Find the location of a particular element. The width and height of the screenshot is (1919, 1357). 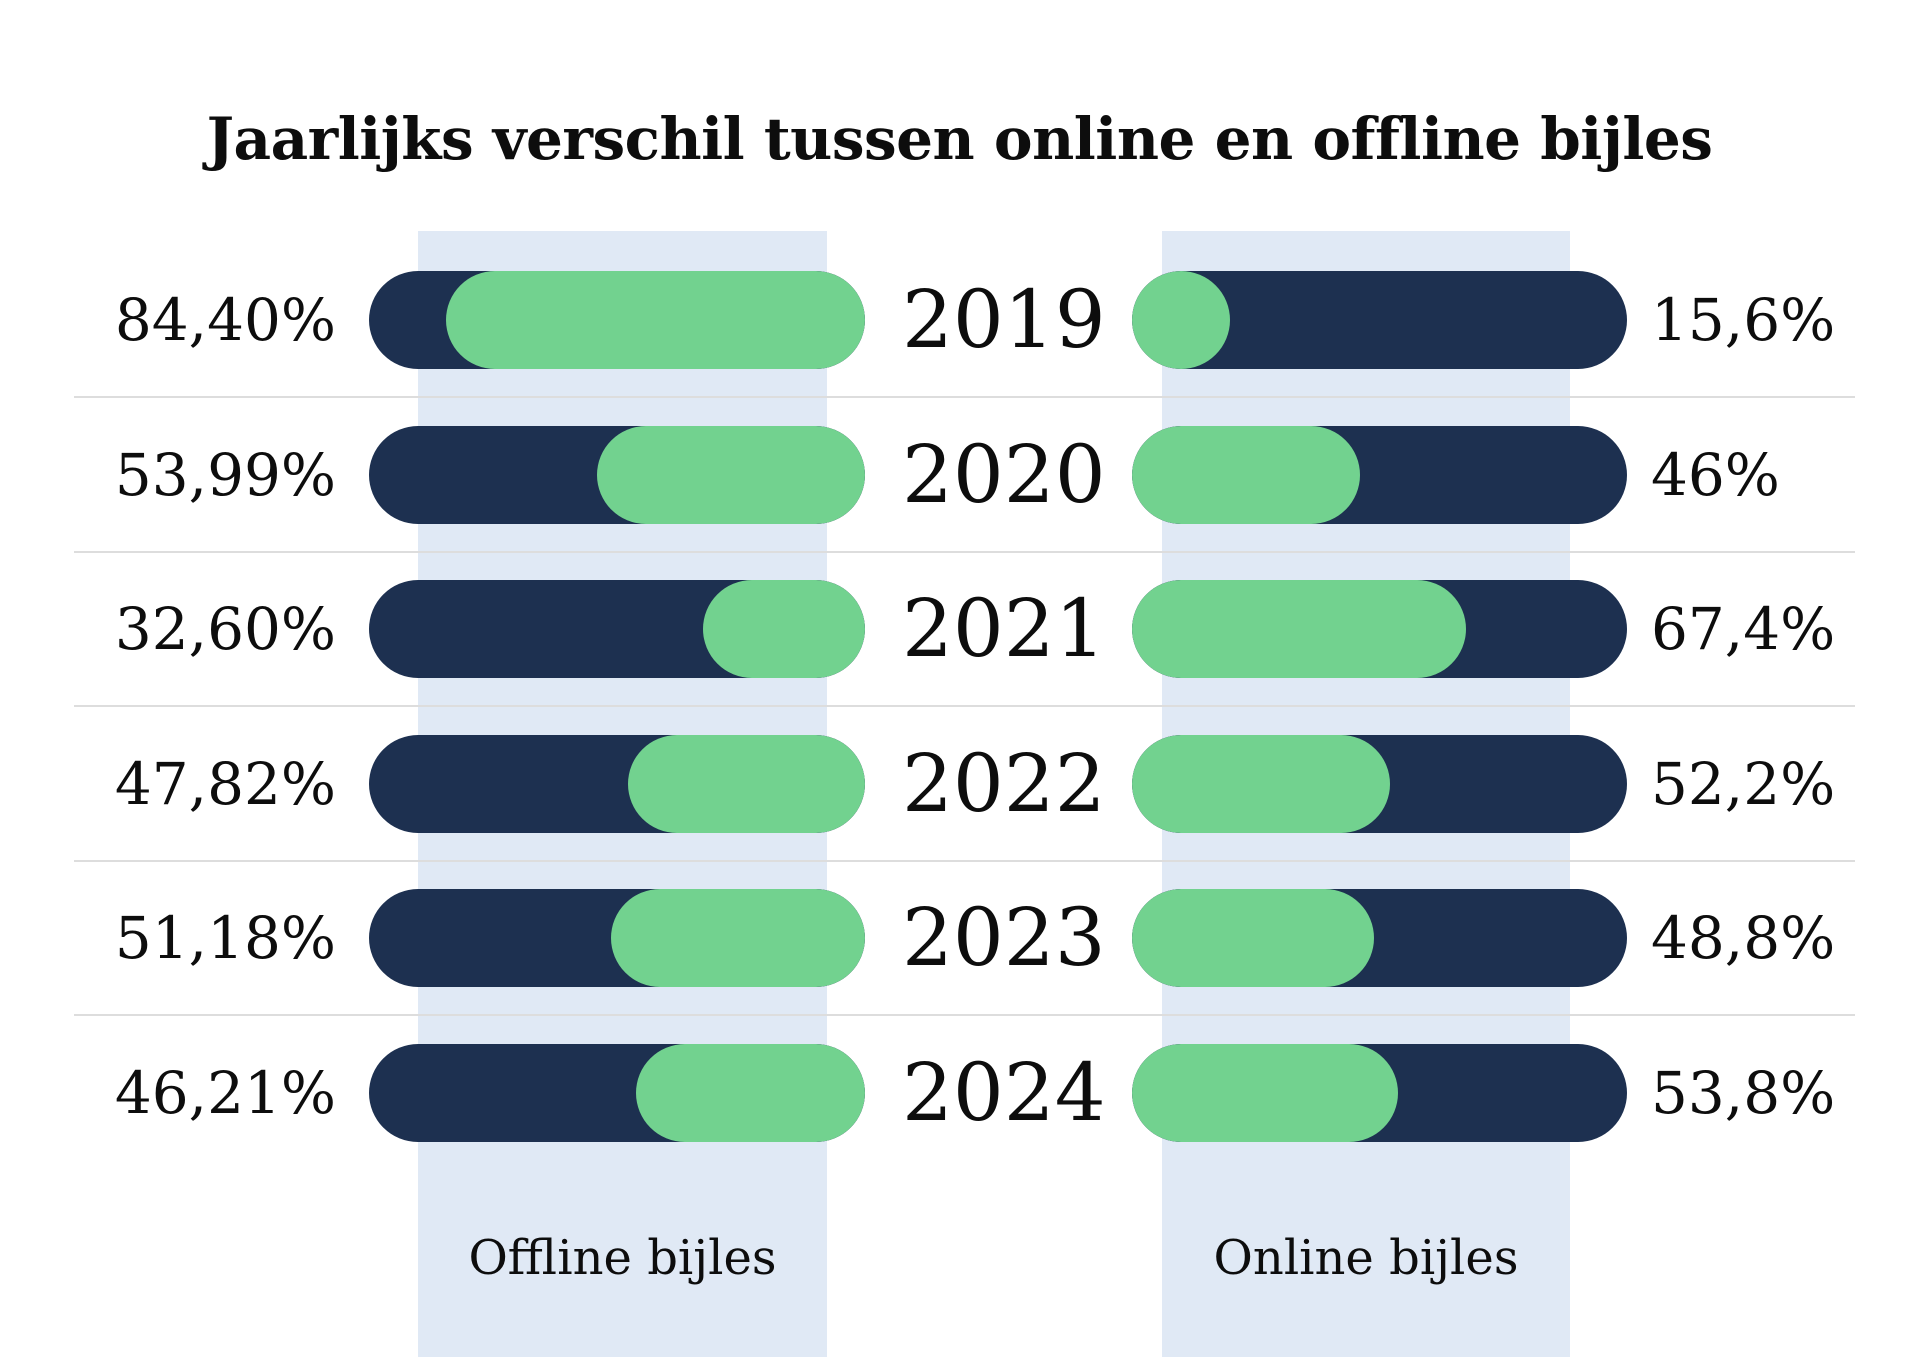

online-value-label: 15,6% is located at coordinates (1743, 320).